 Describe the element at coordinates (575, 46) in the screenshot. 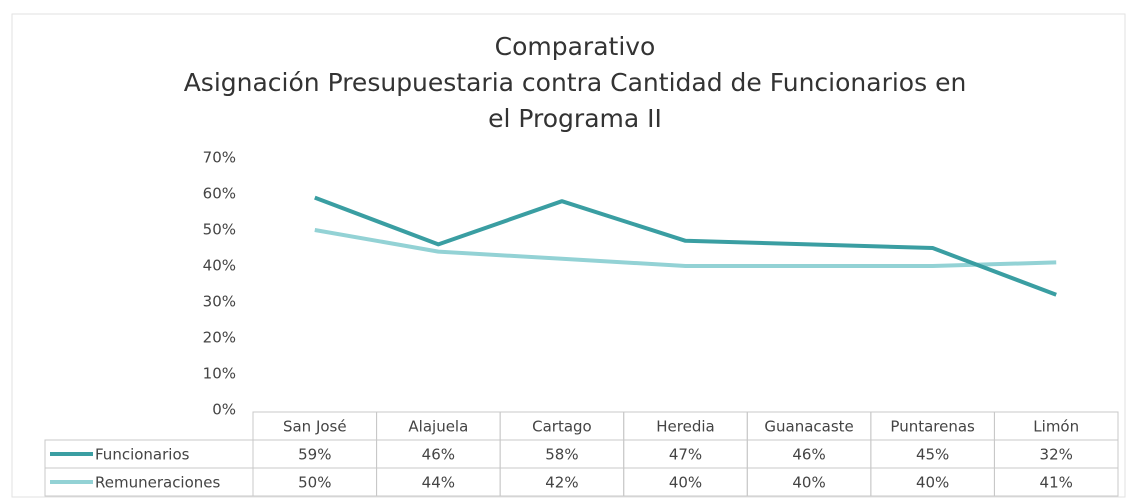

I see `chart-title: Comparativo` at that location.